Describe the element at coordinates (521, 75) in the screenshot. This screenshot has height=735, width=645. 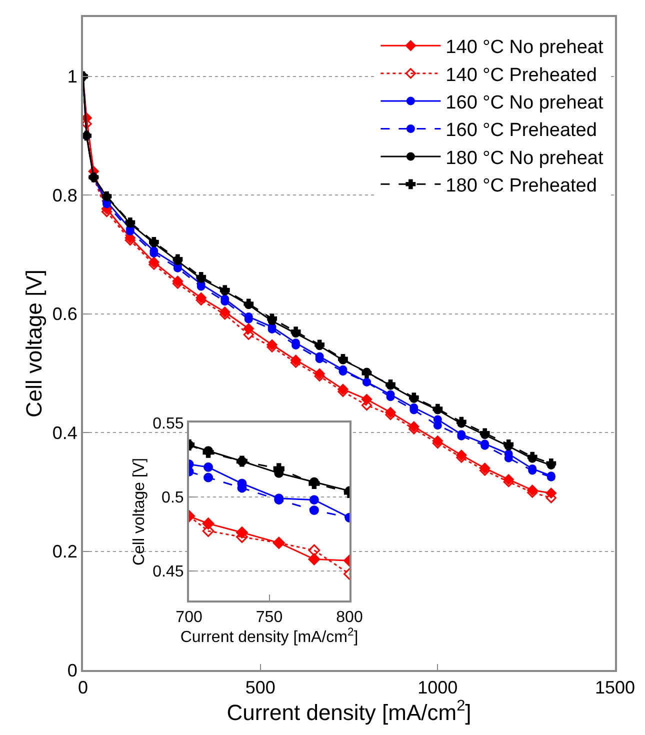
I see `legend-label: 140 °C Preheated` at that location.